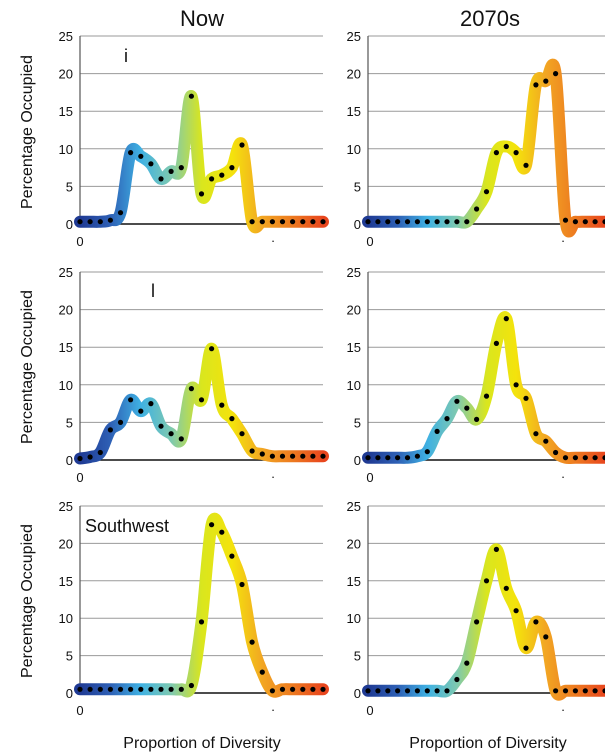  I want to click on y-axis-label-row1: Percentage Occupied, so click(27, 132).